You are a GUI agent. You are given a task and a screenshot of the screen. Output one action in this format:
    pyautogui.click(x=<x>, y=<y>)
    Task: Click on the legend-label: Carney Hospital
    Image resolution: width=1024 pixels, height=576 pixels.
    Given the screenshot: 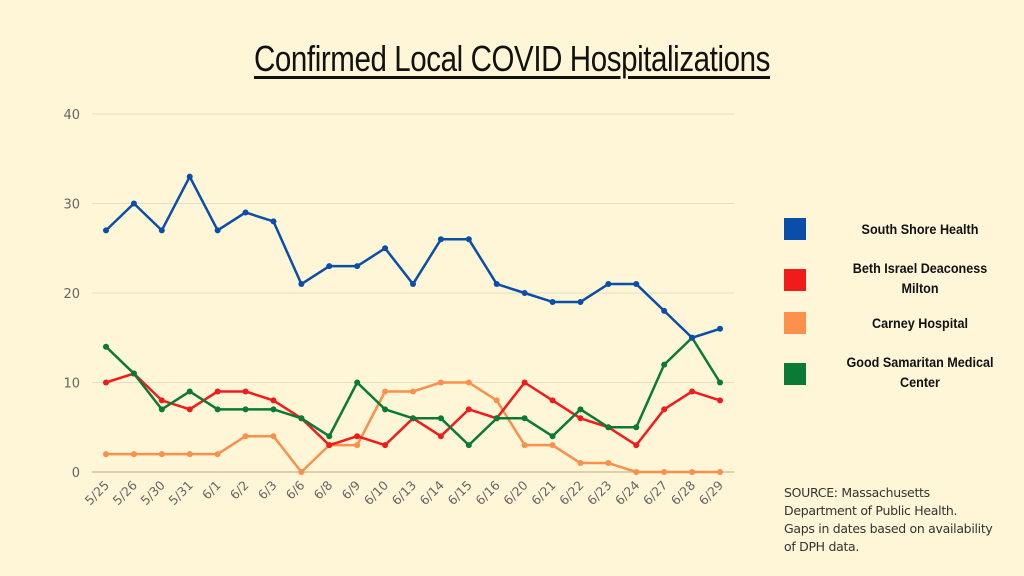 What is the action you would take?
    pyautogui.click(x=920, y=323)
    